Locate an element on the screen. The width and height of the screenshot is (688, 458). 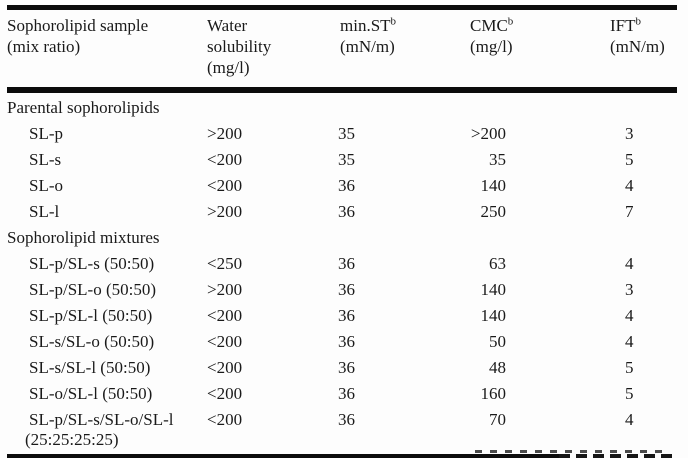
cell-cmc: 70 is located at coordinates (497, 419).